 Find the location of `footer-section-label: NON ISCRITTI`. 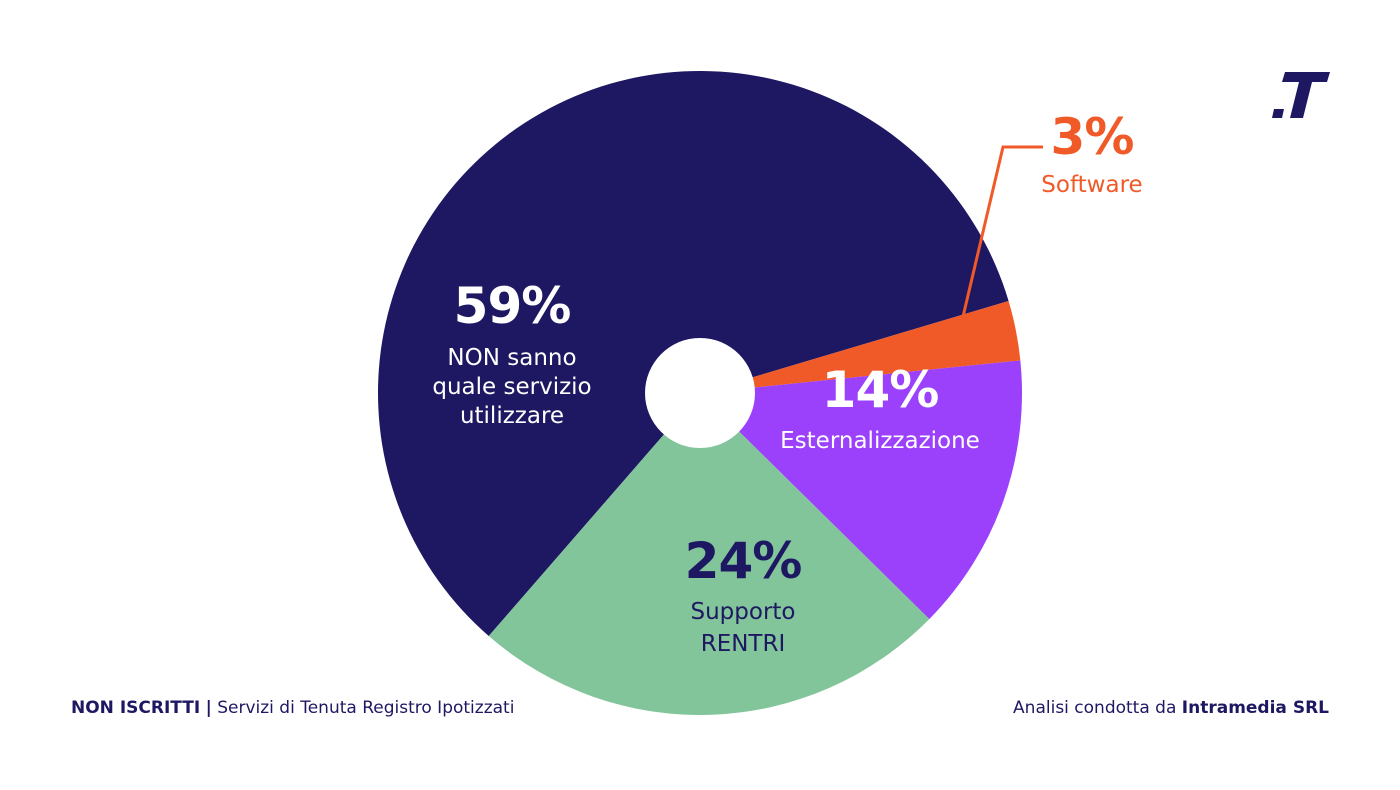

footer-section-label: NON ISCRITTI is located at coordinates (136, 708).